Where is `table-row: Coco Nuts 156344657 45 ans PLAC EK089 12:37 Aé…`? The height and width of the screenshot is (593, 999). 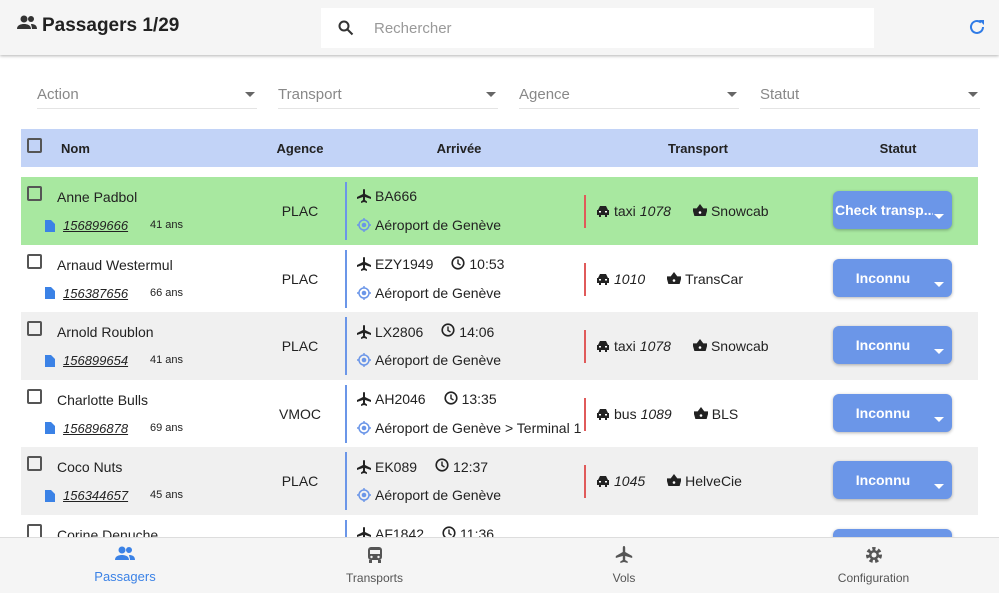 table-row: Coco Nuts 156344657 45 ans PLAC EK089 12:37 Aé… is located at coordinates (499, 481).